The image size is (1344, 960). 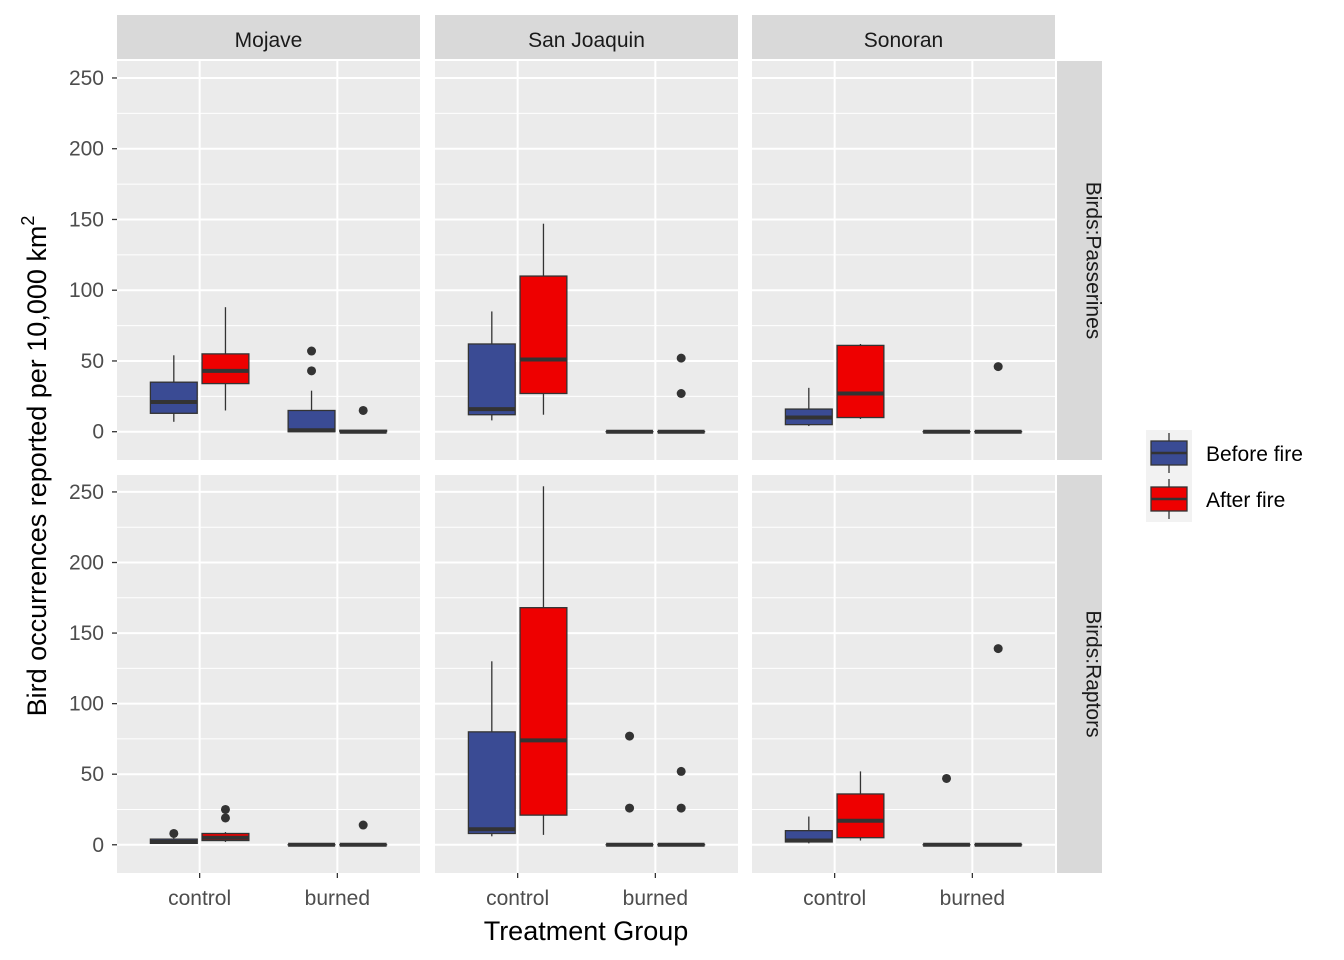 What do you see at coordinates (1224, 476) in the screenshot?
I see `legend: Before fire After fire` at bounding box center [1224, 476].